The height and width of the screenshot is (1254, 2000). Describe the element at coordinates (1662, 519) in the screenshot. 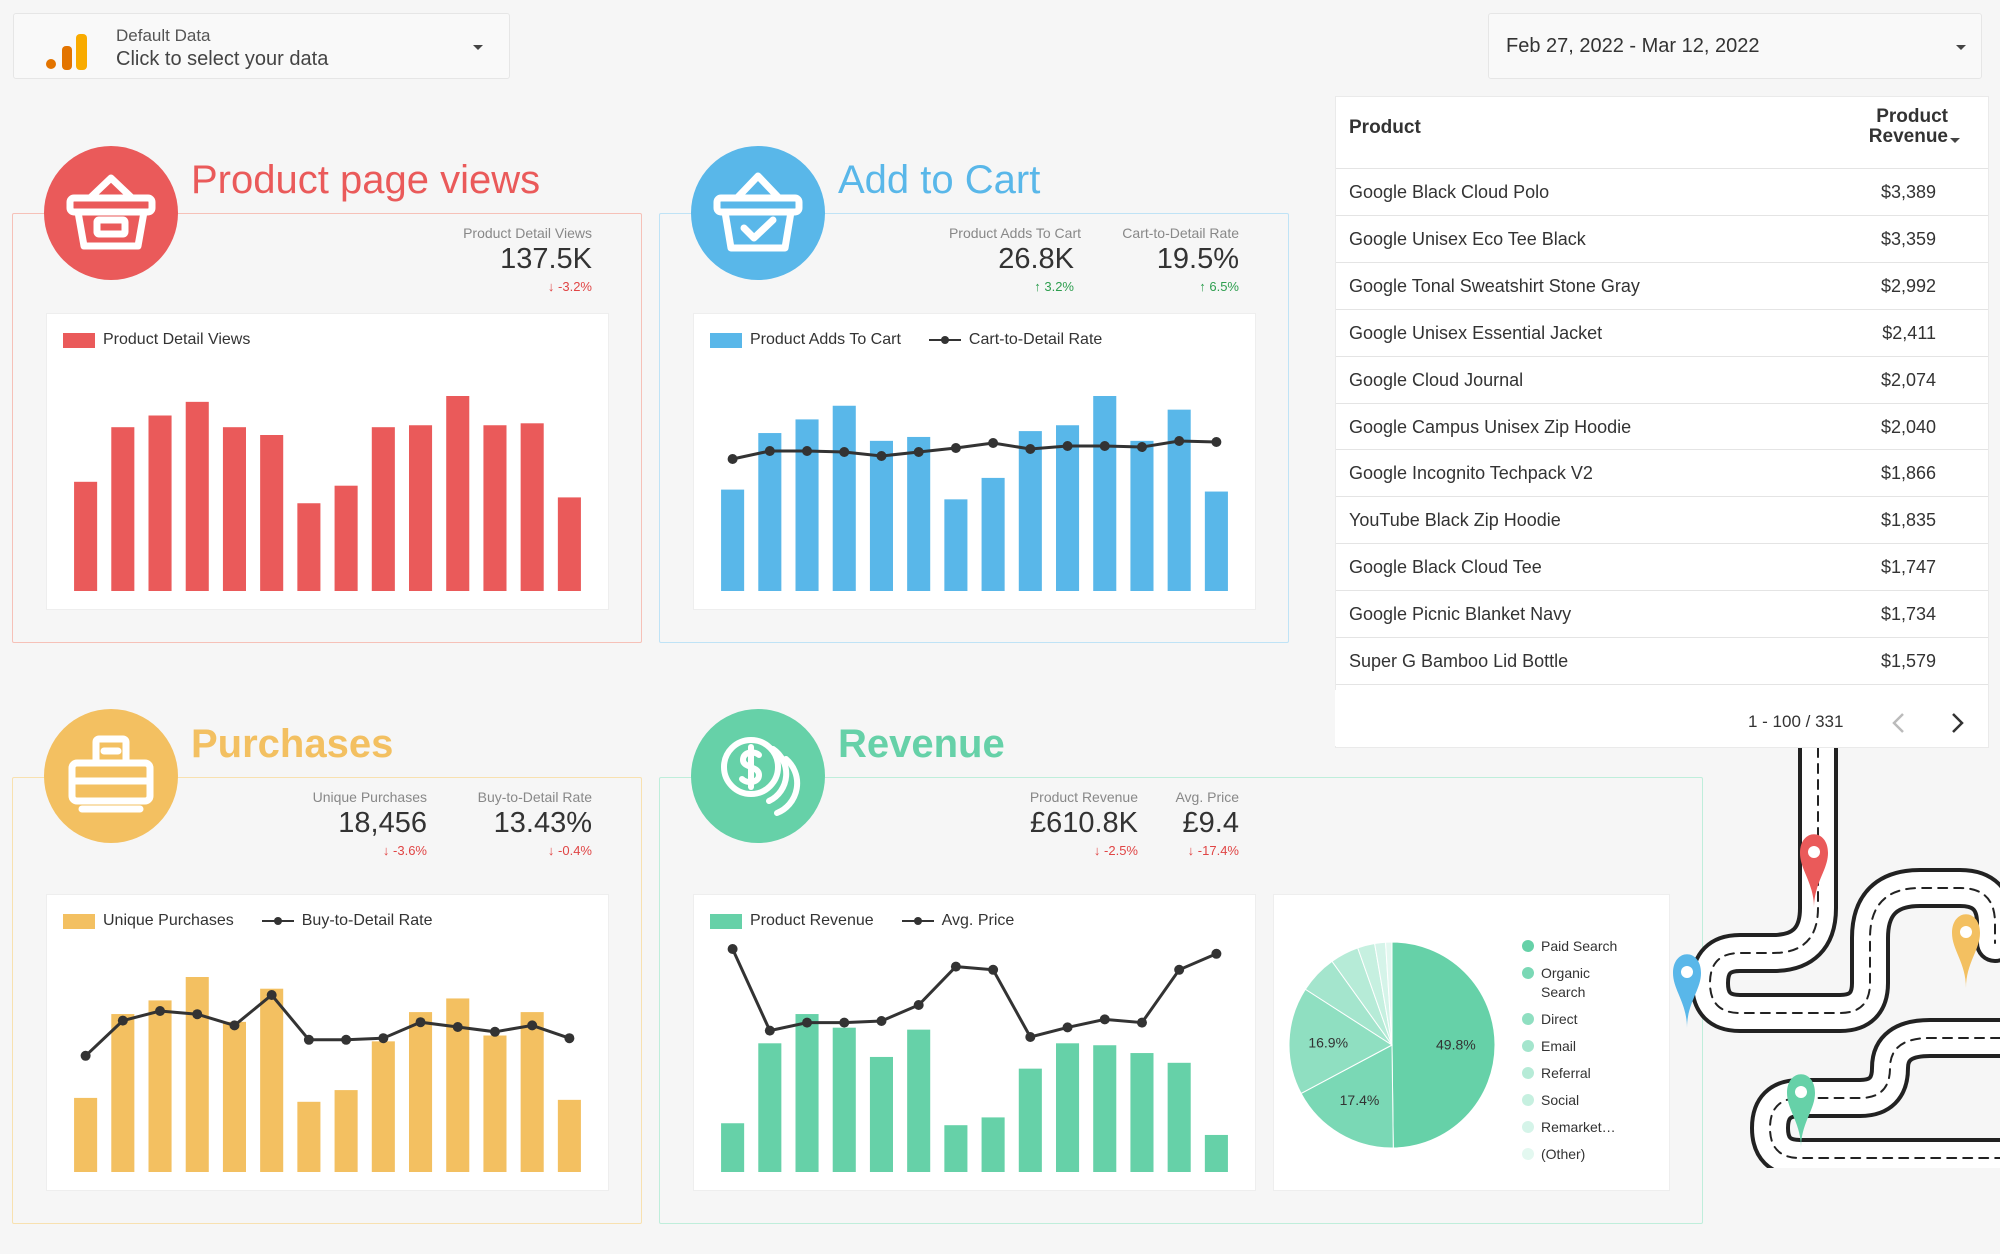

I see `table-row: YouTube Black Zip Hoodie $1,835` at that location.